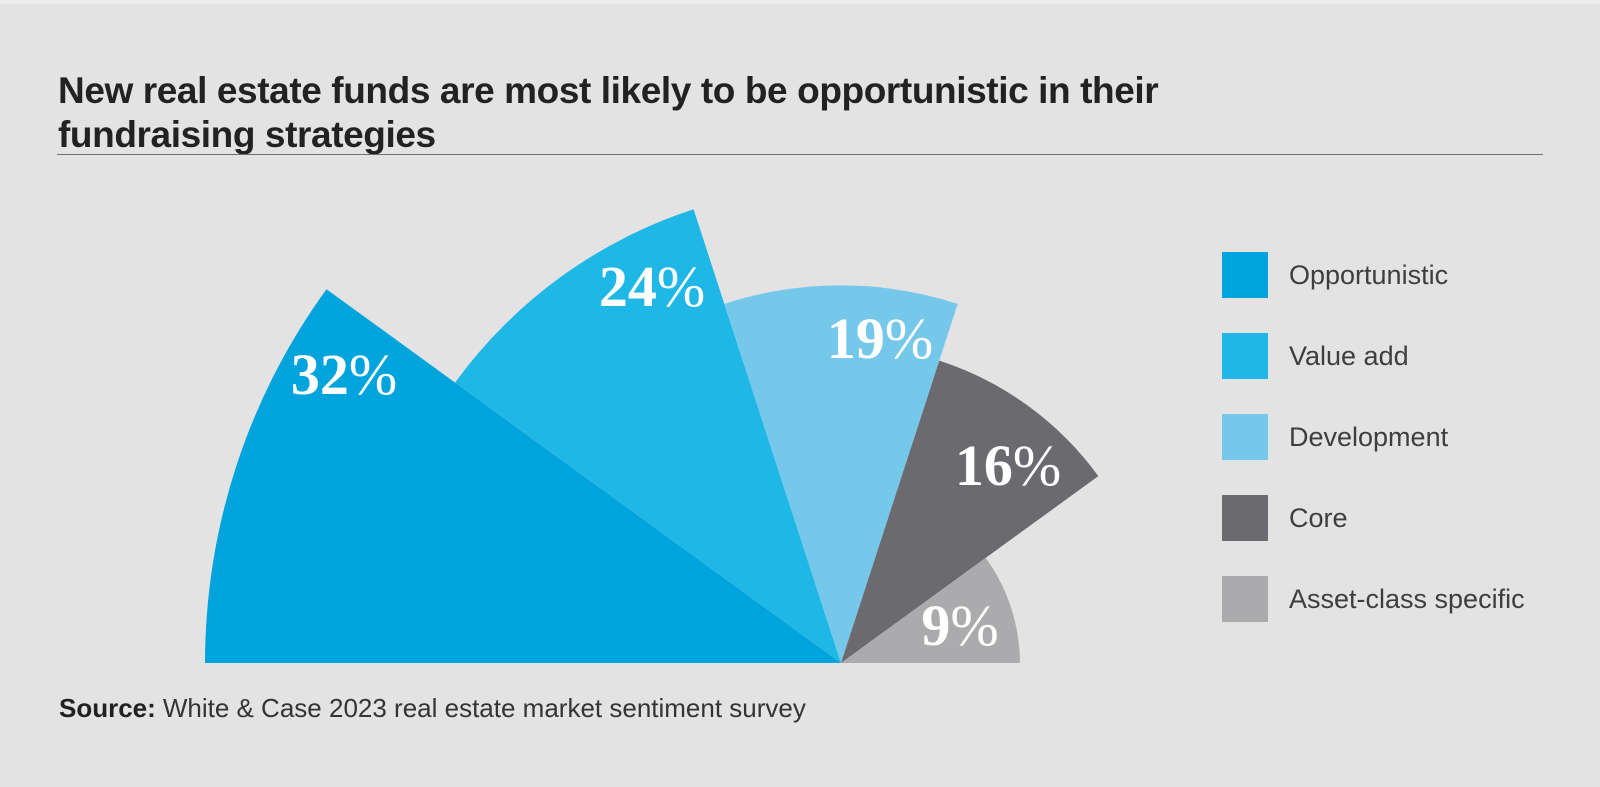 This screenshot has width=1600, height=787. Describe the element at coordinates (880, 338) in the screenshot. I see `data-label-development: 19%` at that location.